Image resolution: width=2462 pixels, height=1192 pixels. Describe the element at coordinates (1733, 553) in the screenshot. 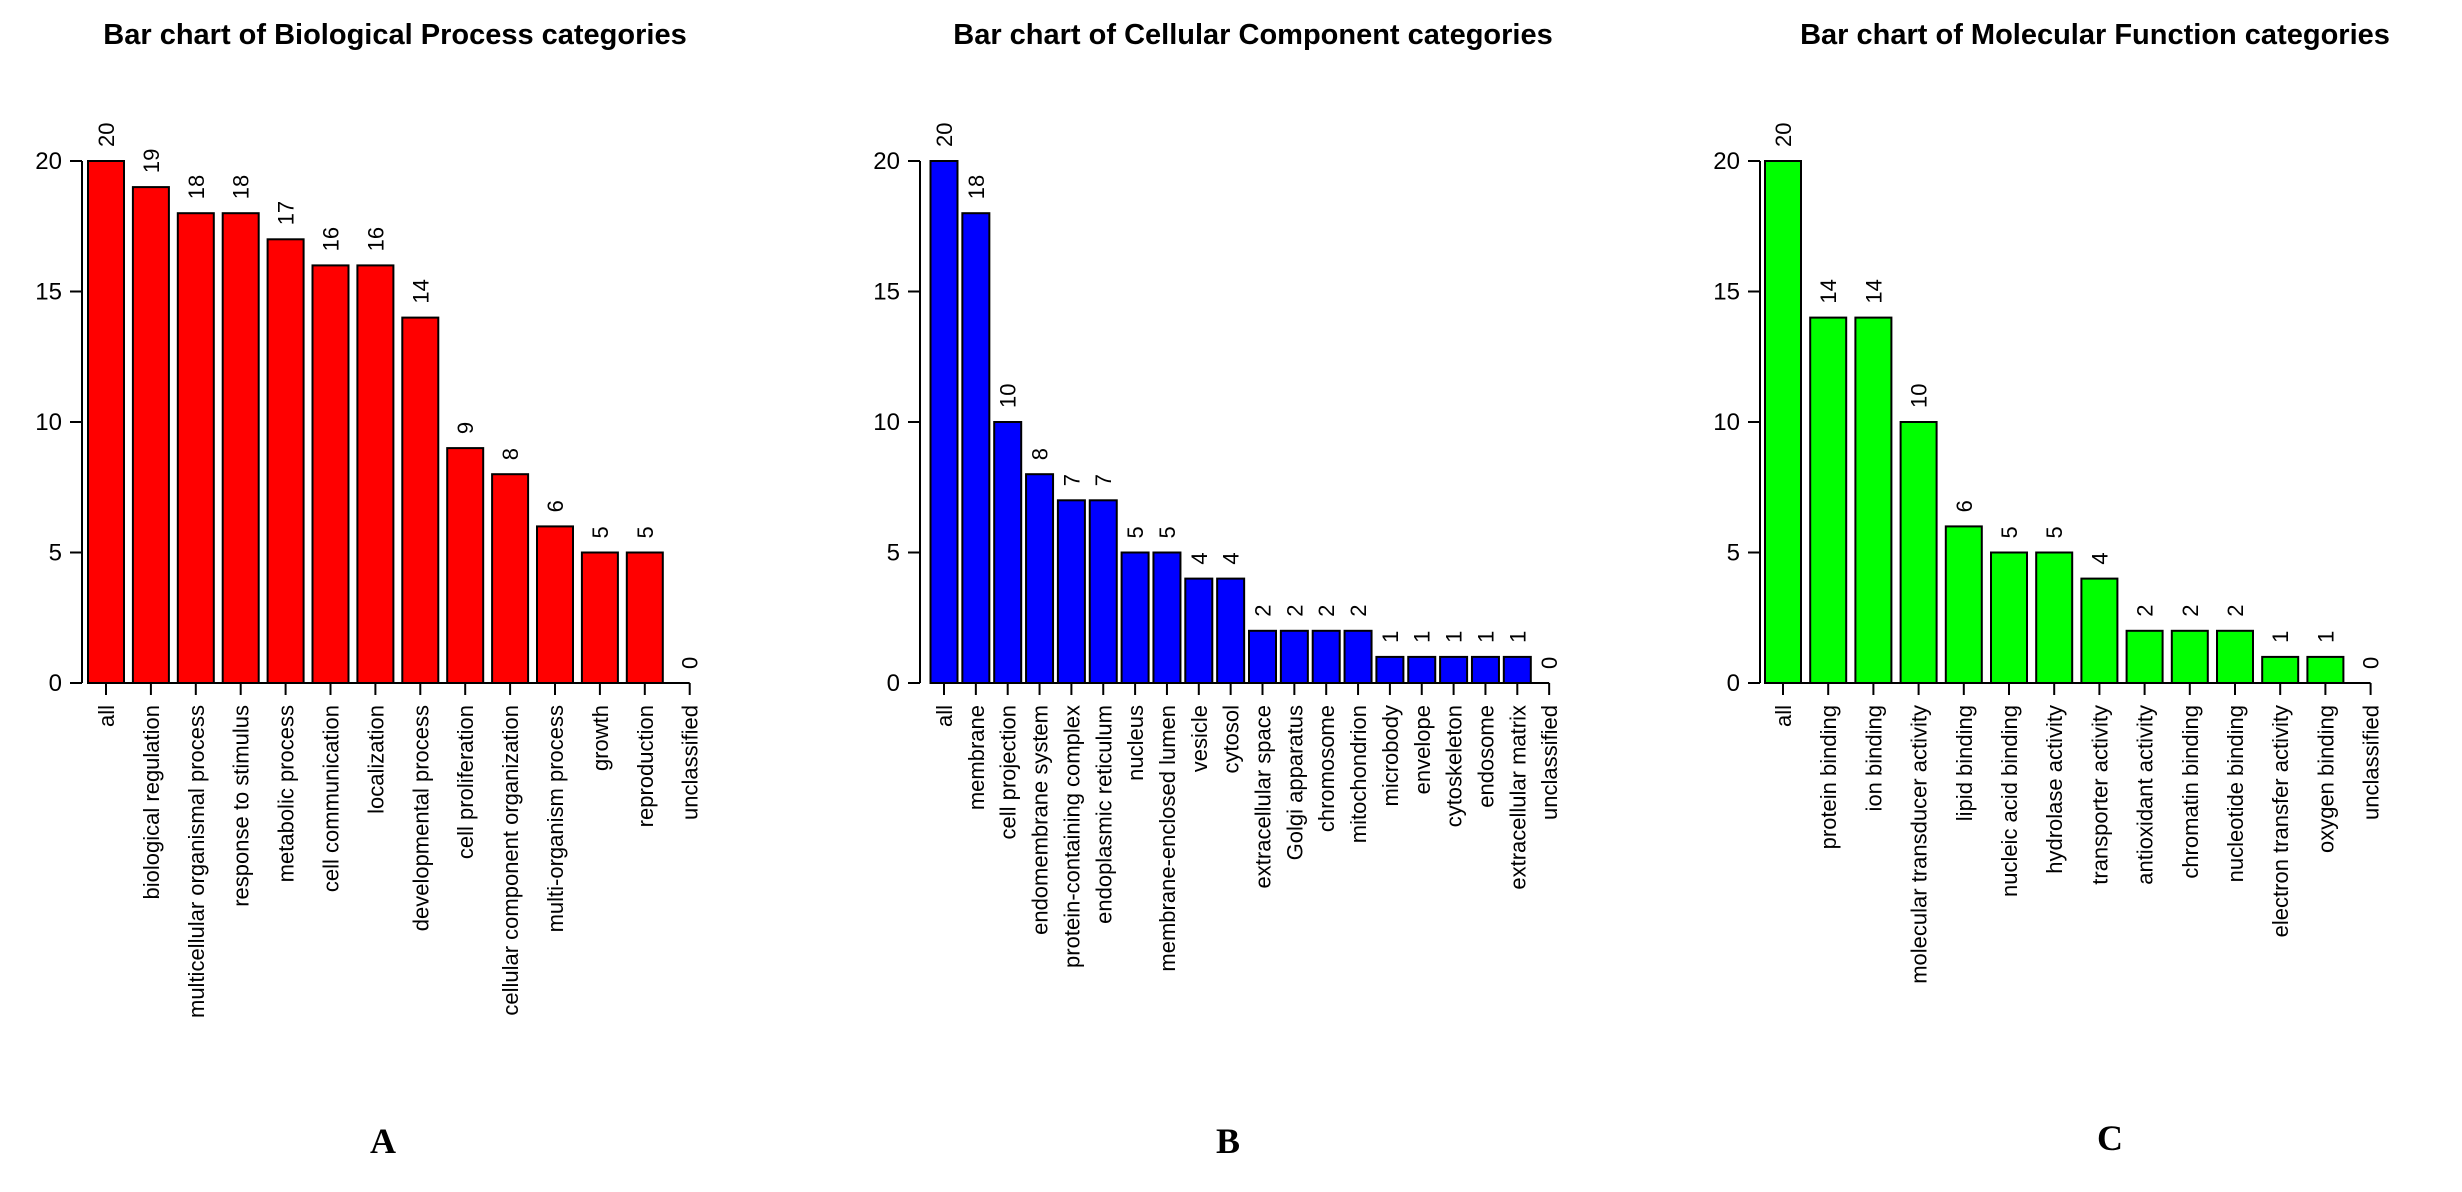

I see `y-tick-label: 5` at that location.